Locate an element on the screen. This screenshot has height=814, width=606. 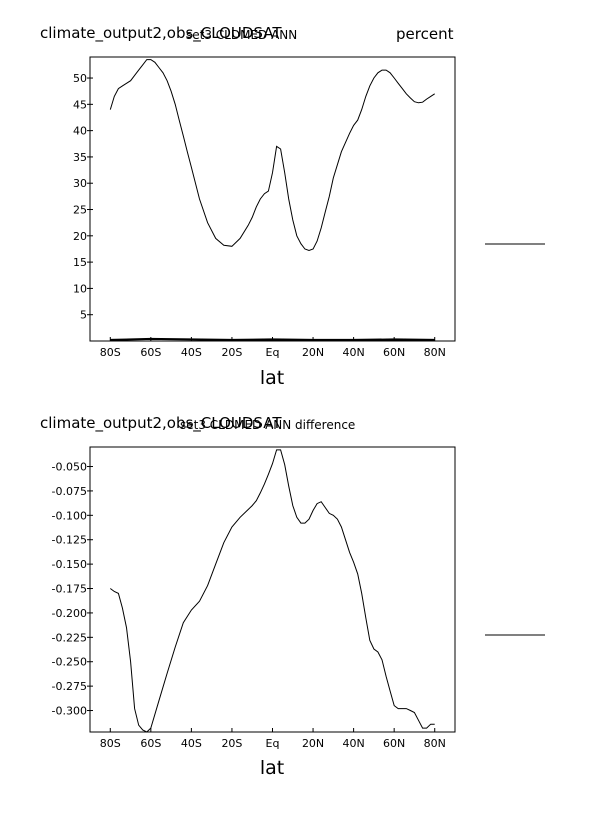
bottom-x-axis: 80S 60S 40S 20S Eq 20N 40N 60N 80N is located at coordinates (273, 739).